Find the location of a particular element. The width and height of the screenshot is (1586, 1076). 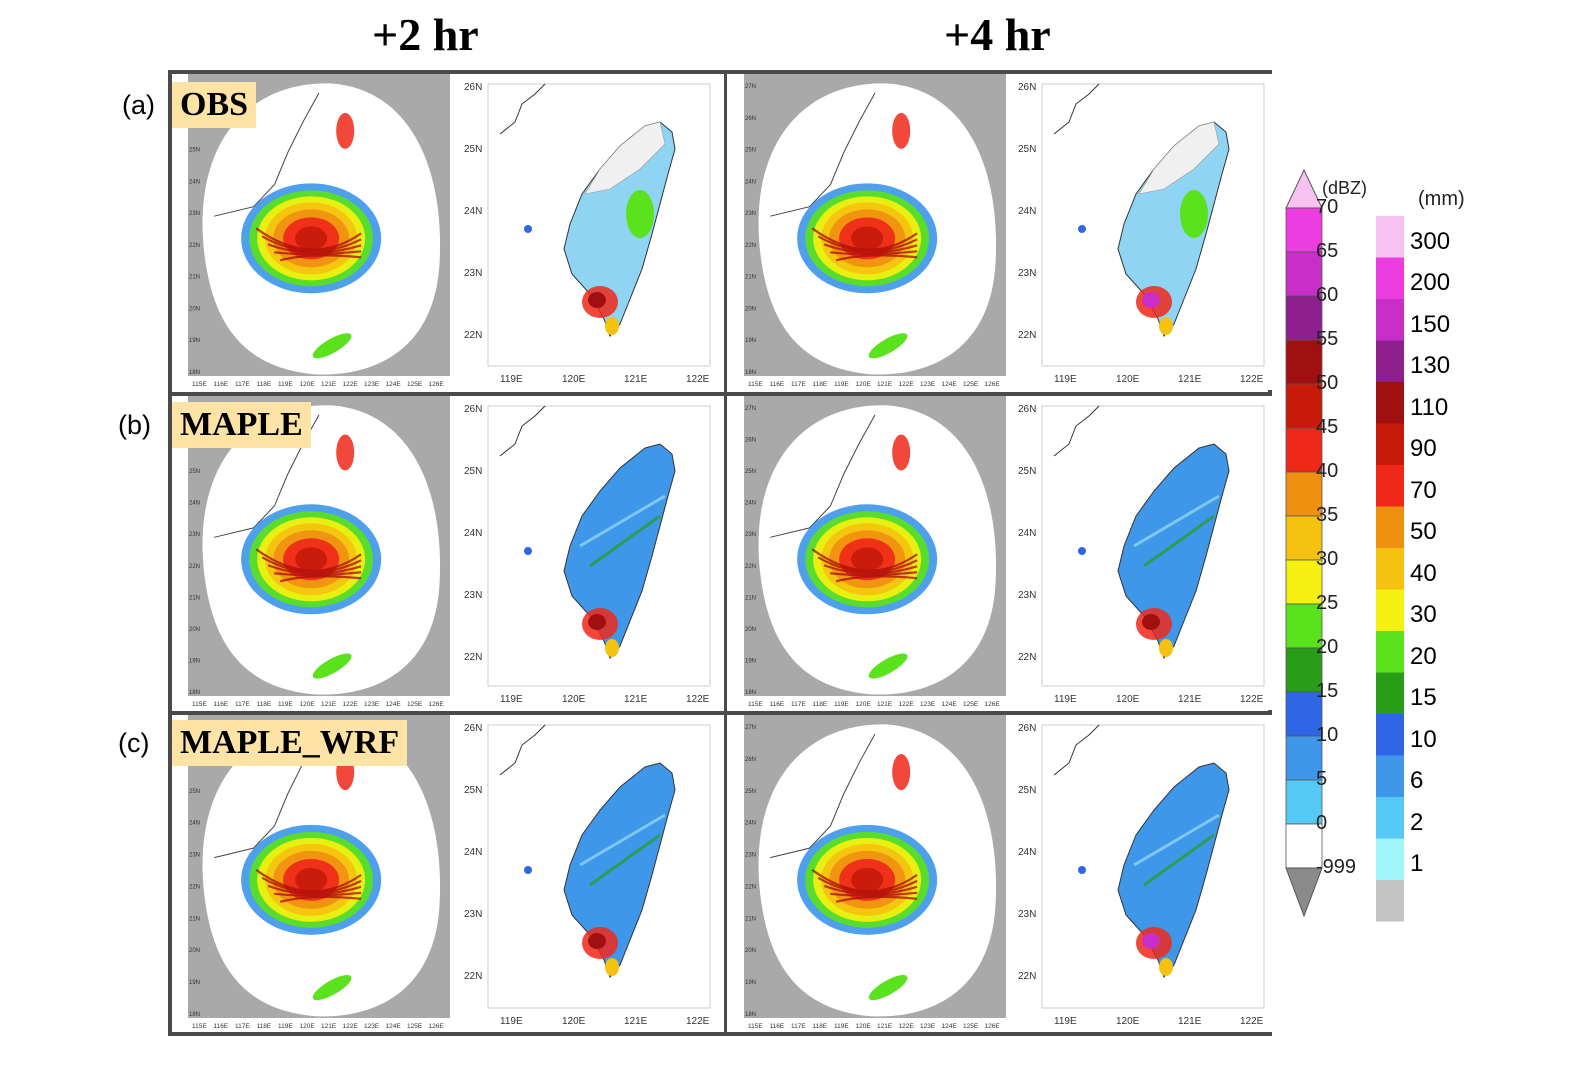

mm-tick-label: 110 is located at coordinates (1429, 407).